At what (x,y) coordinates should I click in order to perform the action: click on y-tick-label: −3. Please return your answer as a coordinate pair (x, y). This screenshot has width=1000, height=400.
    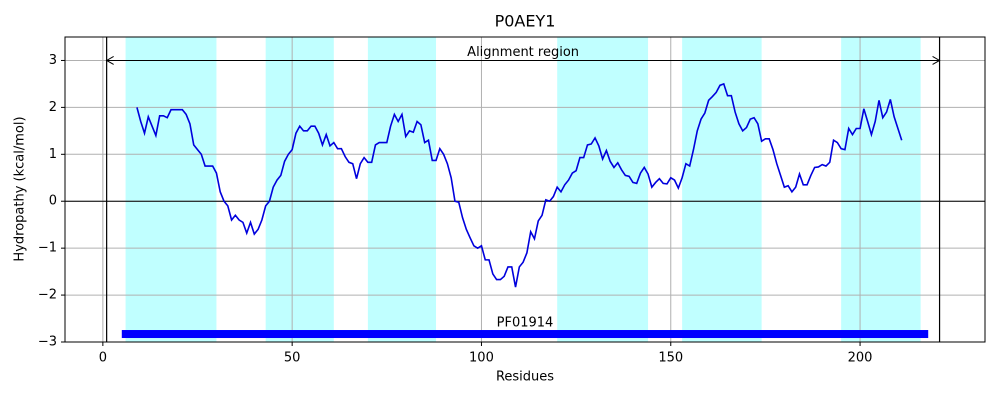
    Looking at the image, I should click on (47, 342).